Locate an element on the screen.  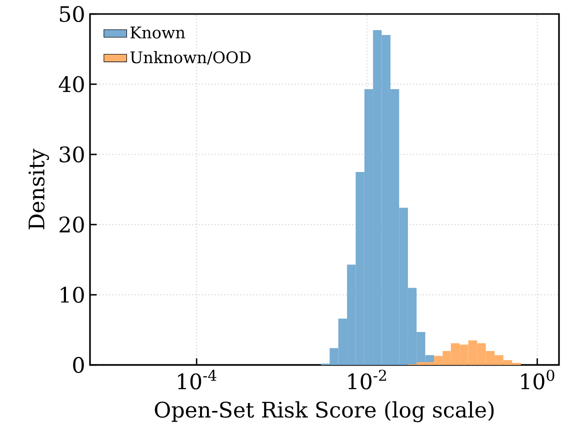
y-tick-label: 10 is located at coordinates (72, 294).